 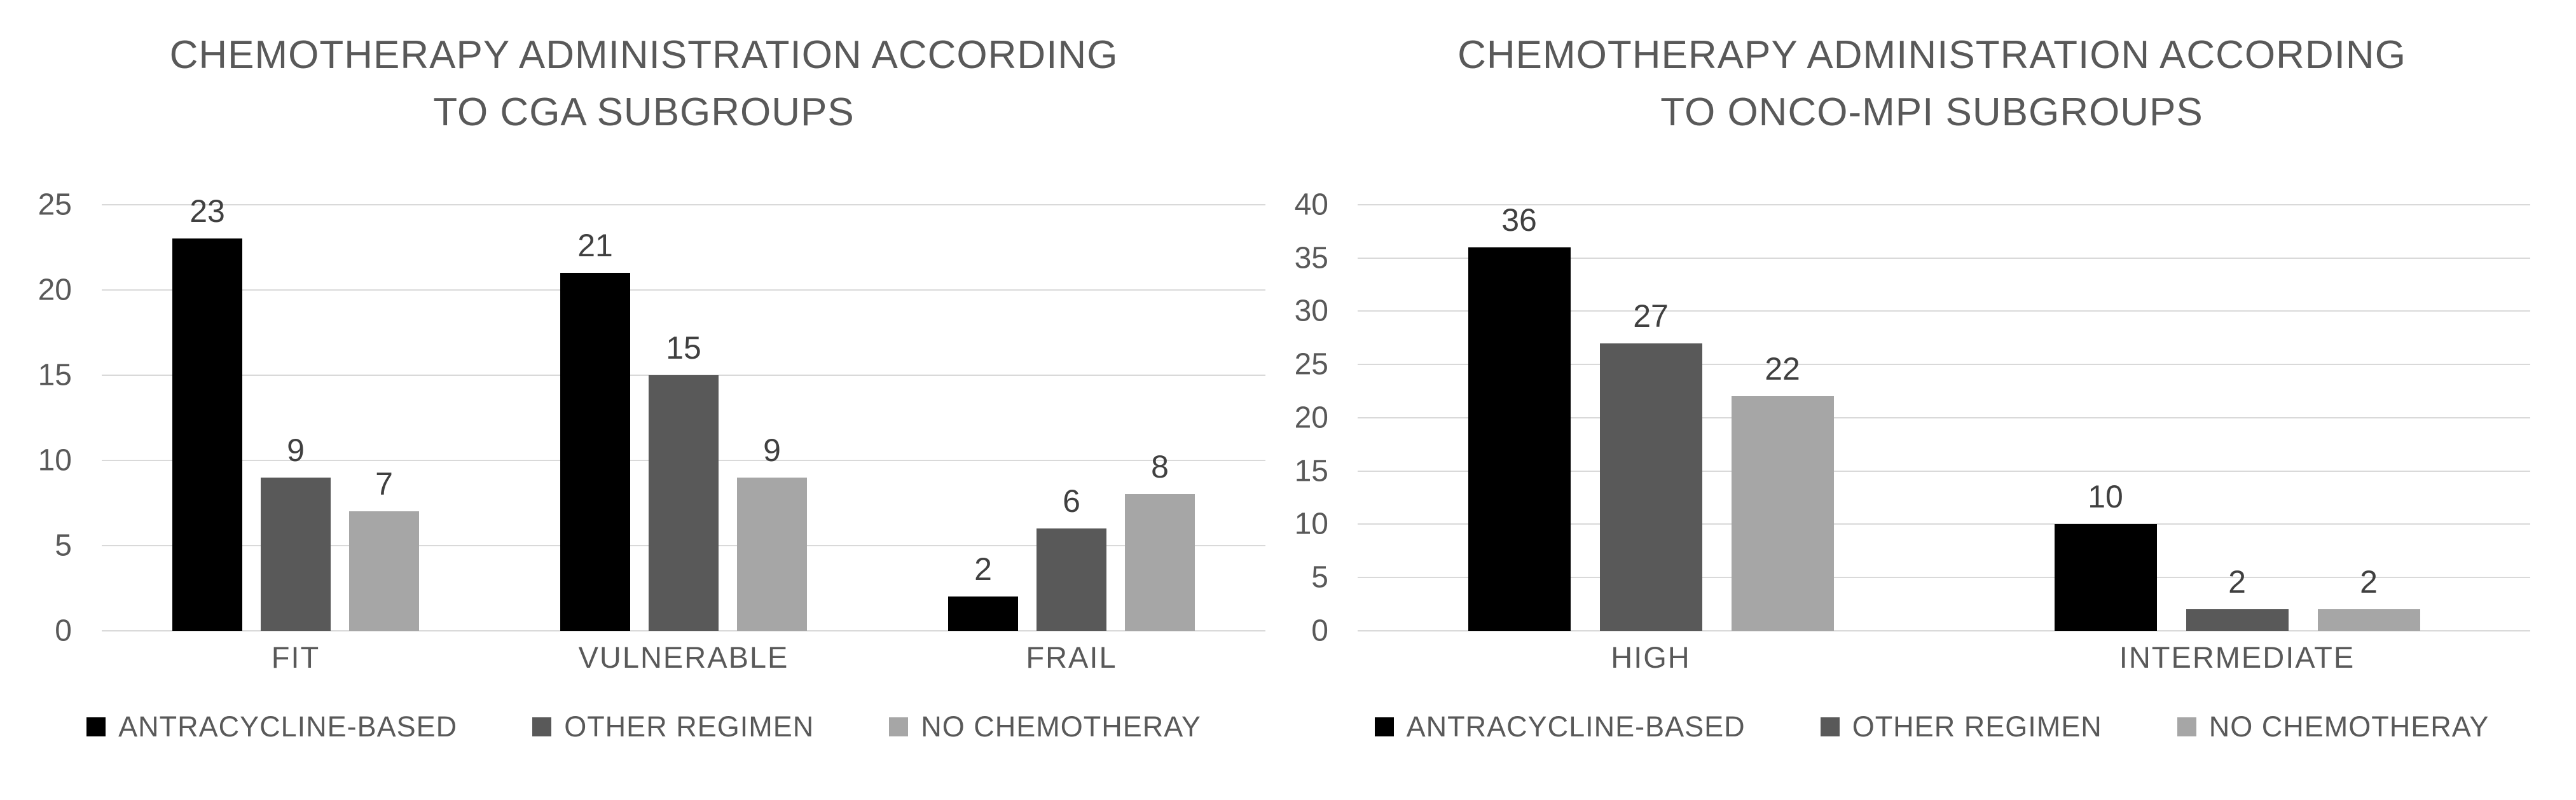 I want to click on bar-value-label: 36, so click(x=1519, y=220).